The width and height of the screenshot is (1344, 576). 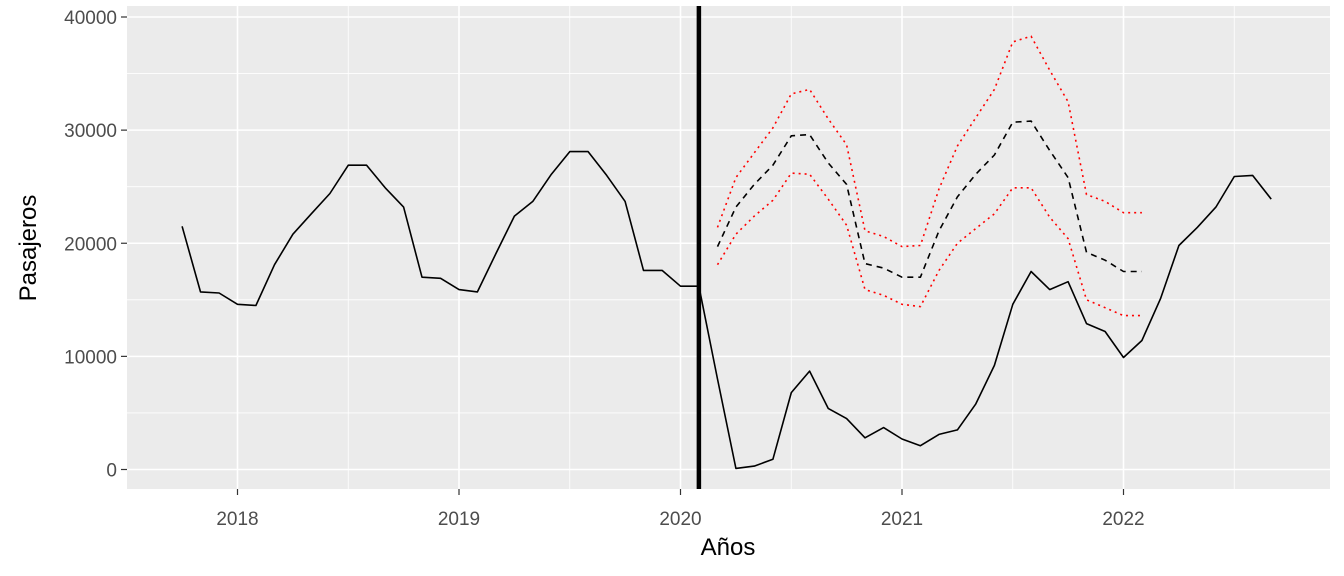 I want to click on y-tick-label: 0, so click(x=111, y=471).